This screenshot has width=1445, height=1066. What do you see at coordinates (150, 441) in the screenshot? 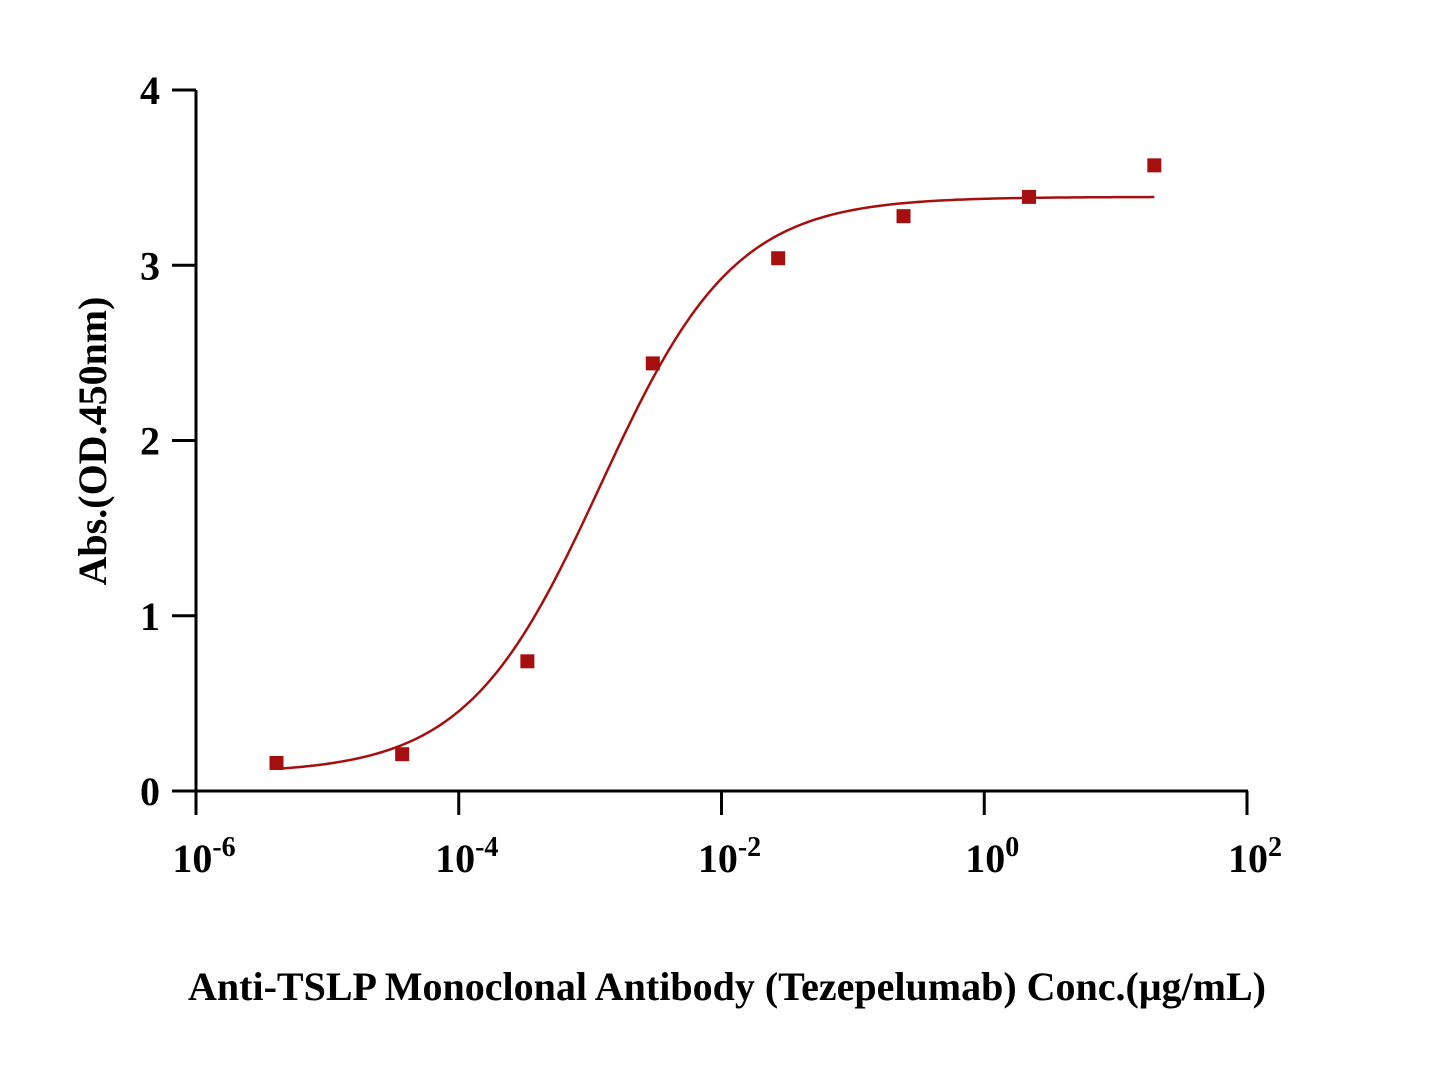
I see `y-tick-label: 2` at bounding box center [150, 441].